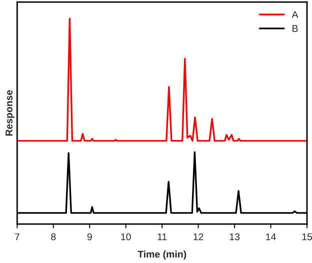 The width and height of the screenshot is (312, 263). What do you see at coordinates (126, 236) in the screenshot?
I see `x-tick-label: 10` at bounding box center [126, 236].